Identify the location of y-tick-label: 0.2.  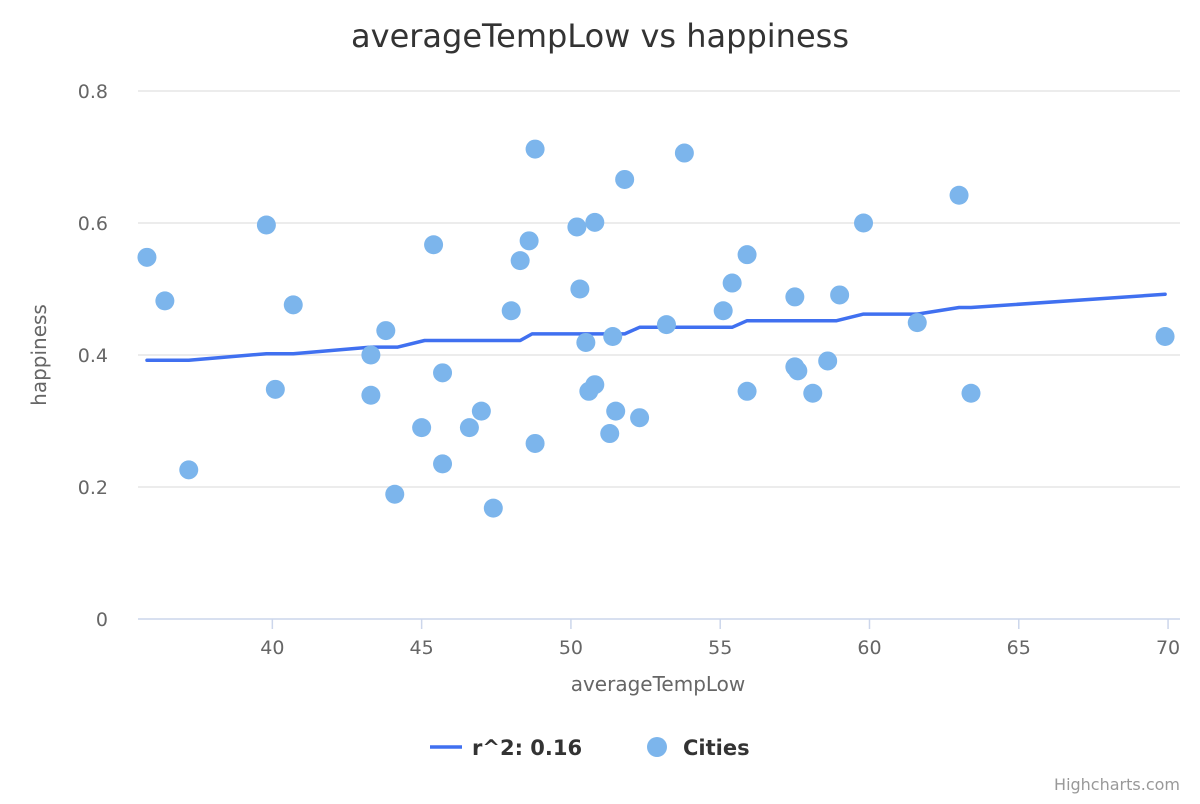
(93, 488).